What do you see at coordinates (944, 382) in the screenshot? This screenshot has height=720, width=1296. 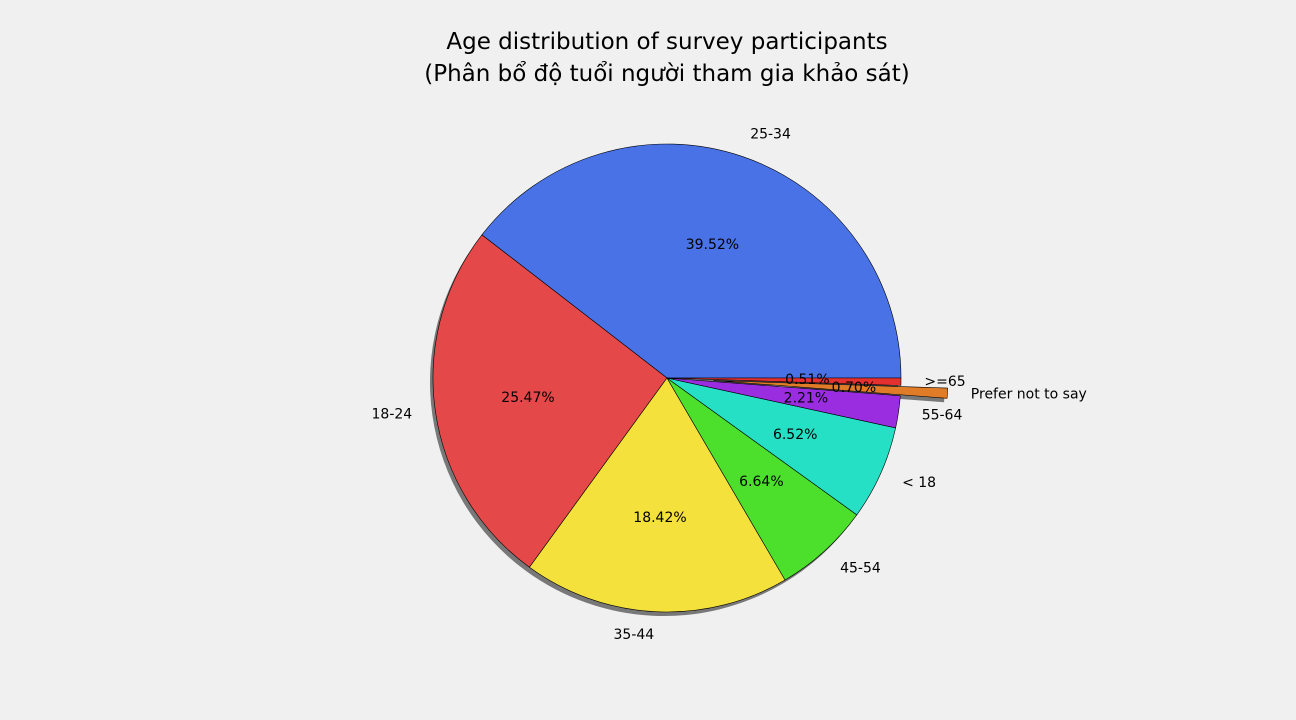 I see `slice-label-65: >=65` at bounding box center [944, 382].